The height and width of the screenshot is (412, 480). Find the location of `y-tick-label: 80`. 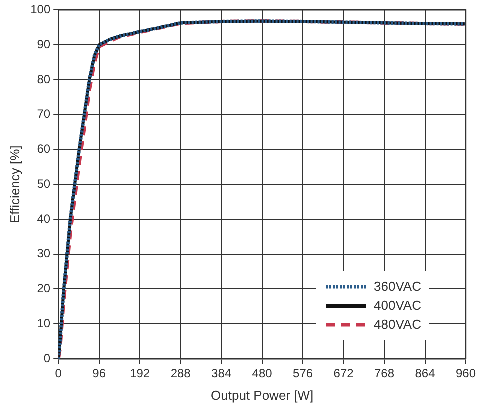

y-tick-label: 80 is located at coordinates (44, 79).